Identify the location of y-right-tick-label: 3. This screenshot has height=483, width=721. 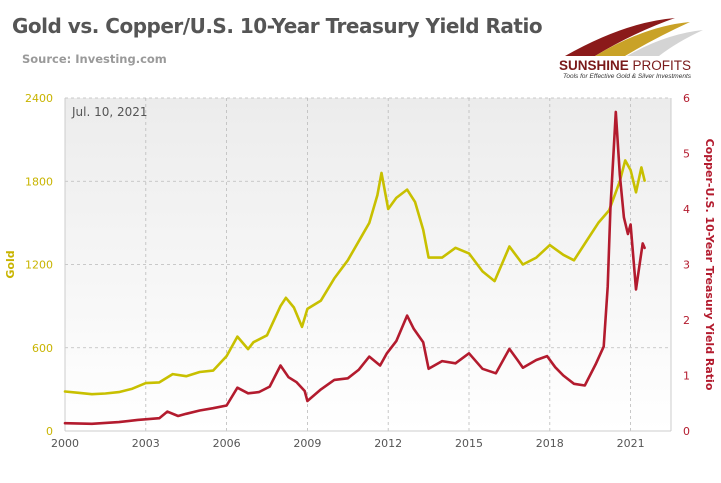
(686, 265).